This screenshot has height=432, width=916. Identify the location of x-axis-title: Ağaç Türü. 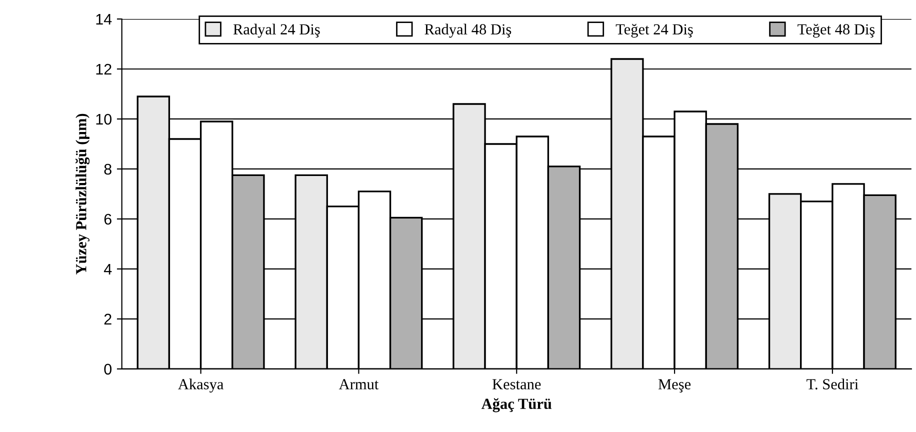
(516, 405).